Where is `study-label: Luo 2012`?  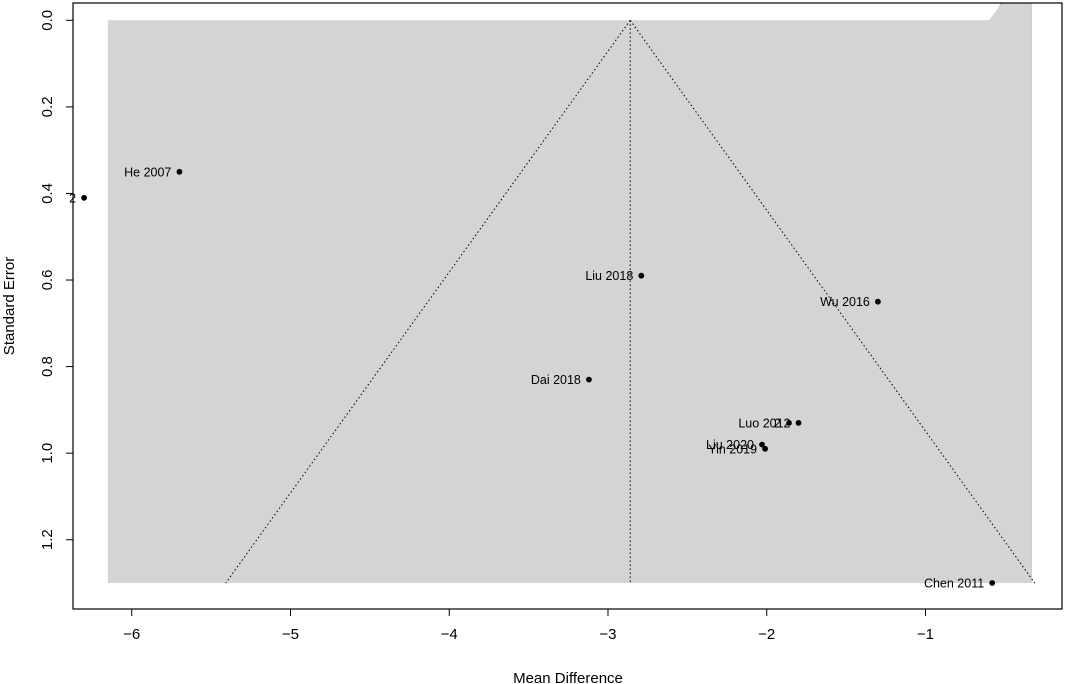
study-label: Luo 2012 is located at coordinates (764, 423).